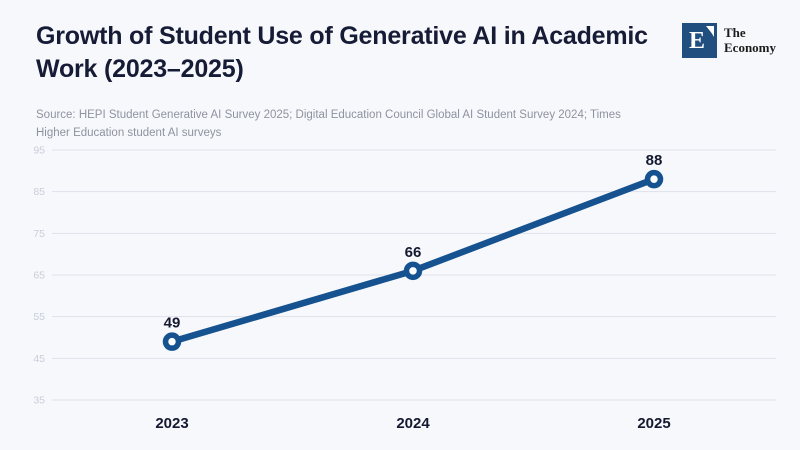 The width and height of the screenshot is (800, 450). Describe the element at coordinates (39, 151) in the screenshot. I see `y-tick-label: 95` at that location.